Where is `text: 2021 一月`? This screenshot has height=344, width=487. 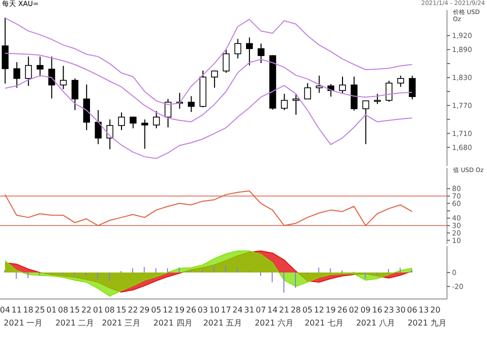 text: 2021 一月 is located at coordinates (23, 323).